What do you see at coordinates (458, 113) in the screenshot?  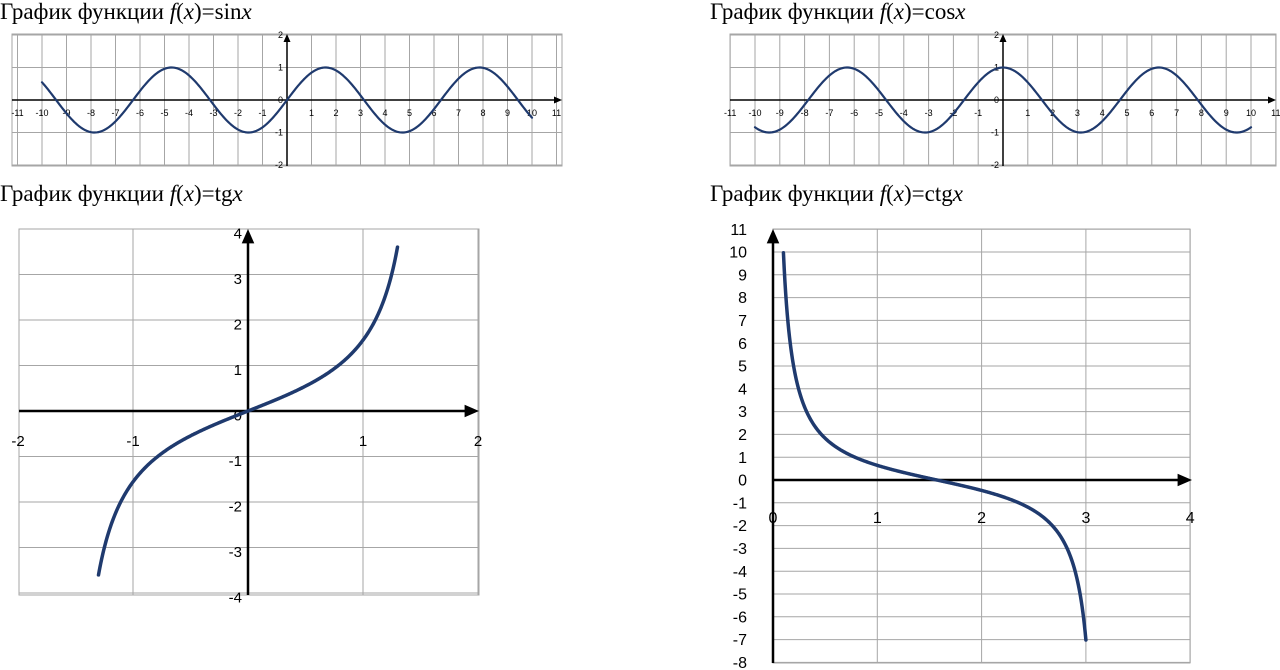 I see `x-tick-label: 7` at bounding box center [458, 113].